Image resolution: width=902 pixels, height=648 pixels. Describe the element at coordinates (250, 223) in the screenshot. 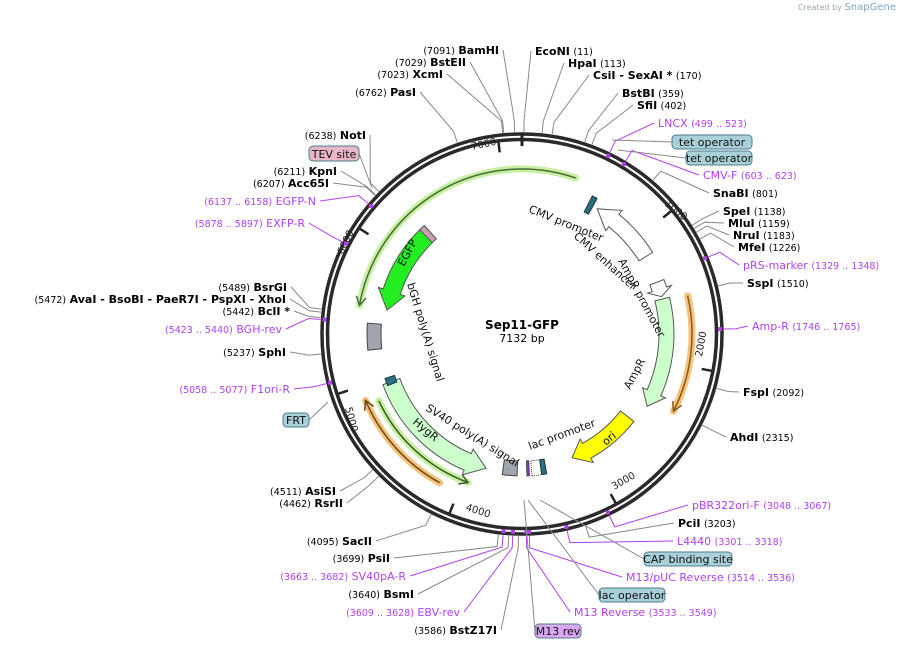

I see `primer-exfp-r: (5878 .. 5897) EXFP-R` at that location.